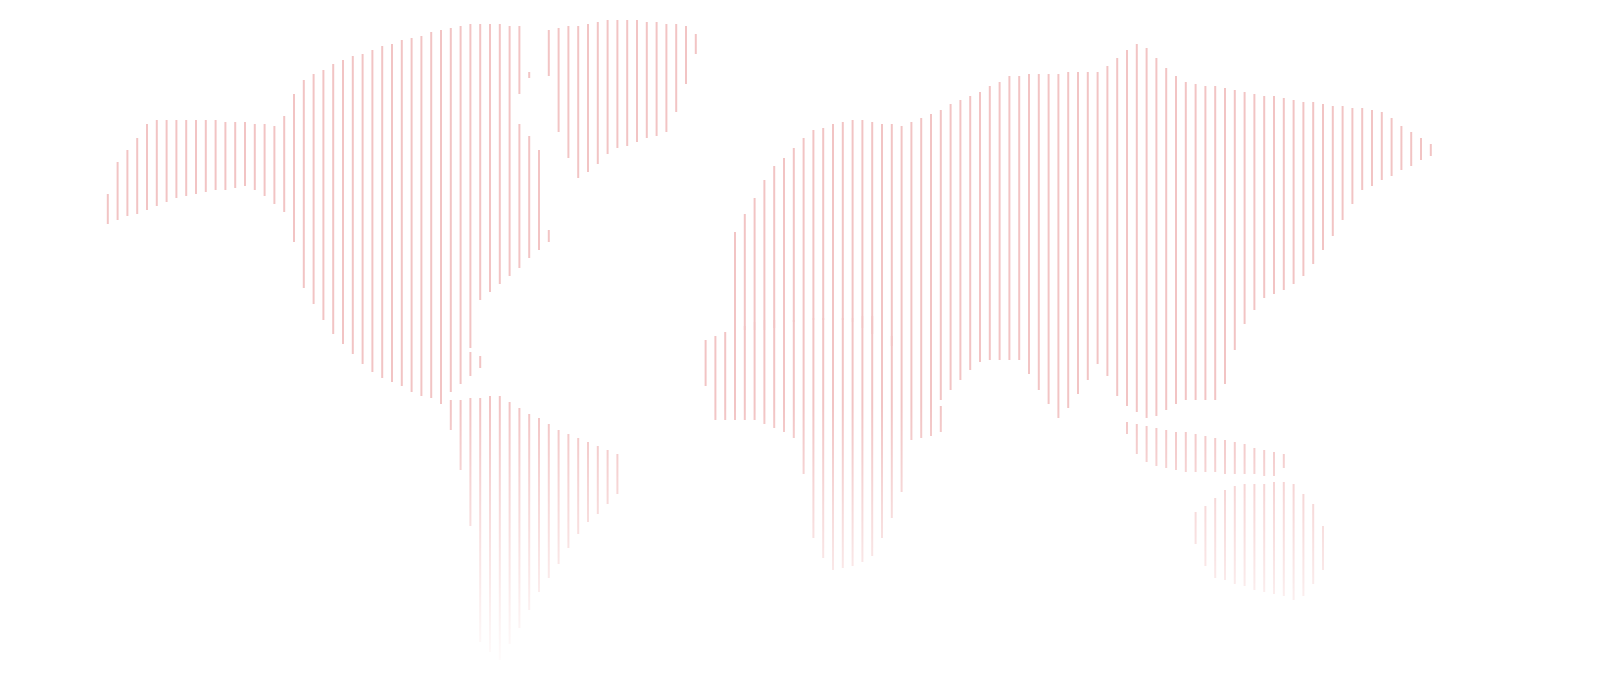 This screenshot has height=700, width=1600. What do you see at coordinates (622, 99) in the screenshot?
I see `continent-greenland` at bounding box center [622, 99].